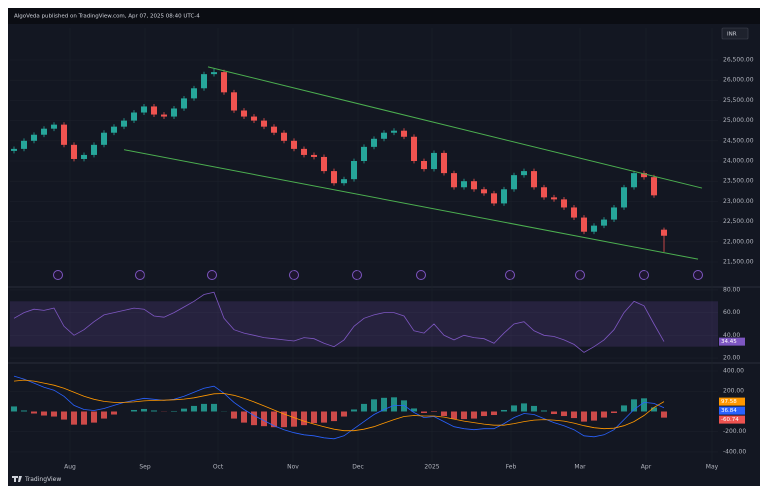  Describe the element at coordinates (431, 467) in the screenshot. I see `x-tick-label: 2025` at that location.